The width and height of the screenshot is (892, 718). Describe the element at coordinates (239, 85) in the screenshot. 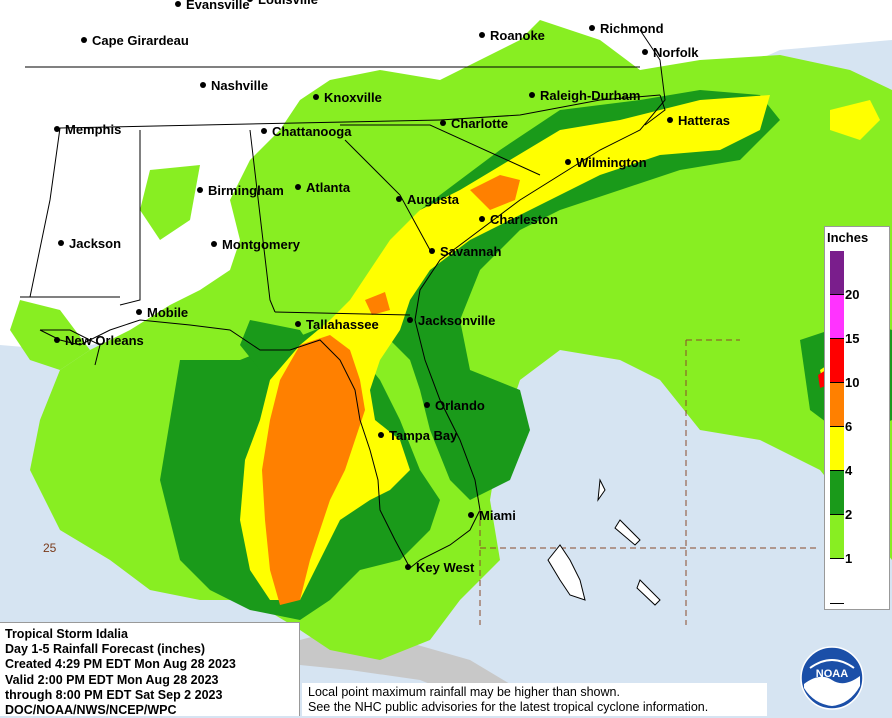

I see `city-label: Nashville` at that location.